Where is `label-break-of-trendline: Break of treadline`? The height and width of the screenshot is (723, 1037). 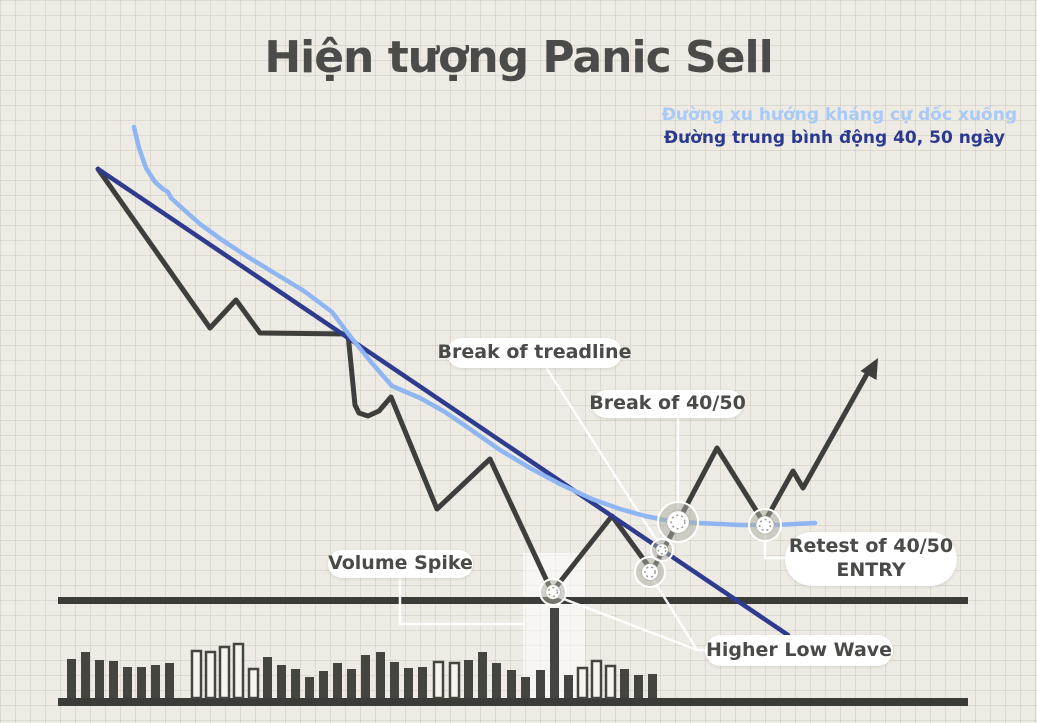 label-break-of-trendline: Break of treadline is located at coordinates (534, 353).